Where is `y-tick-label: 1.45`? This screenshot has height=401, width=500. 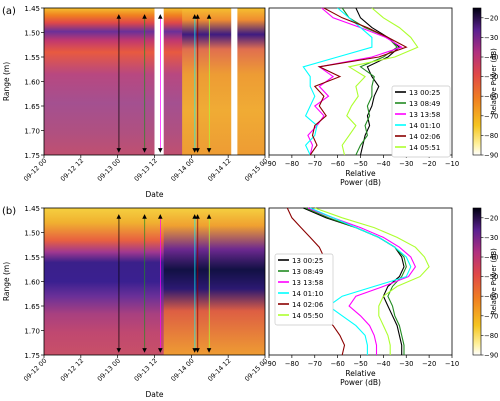
y-tick-label: 1.45 is located at coordinates (32, 9).